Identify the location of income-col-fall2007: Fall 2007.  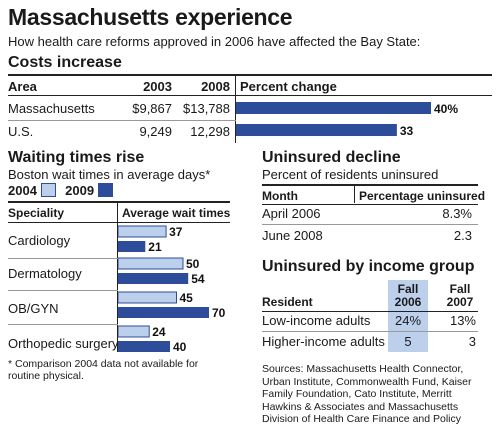
(460, 296).